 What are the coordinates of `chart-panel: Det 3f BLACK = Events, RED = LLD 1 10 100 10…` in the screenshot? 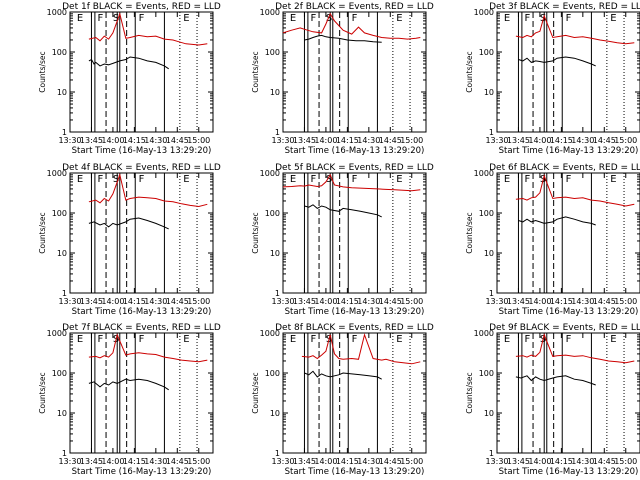 It's located at (552, 79).